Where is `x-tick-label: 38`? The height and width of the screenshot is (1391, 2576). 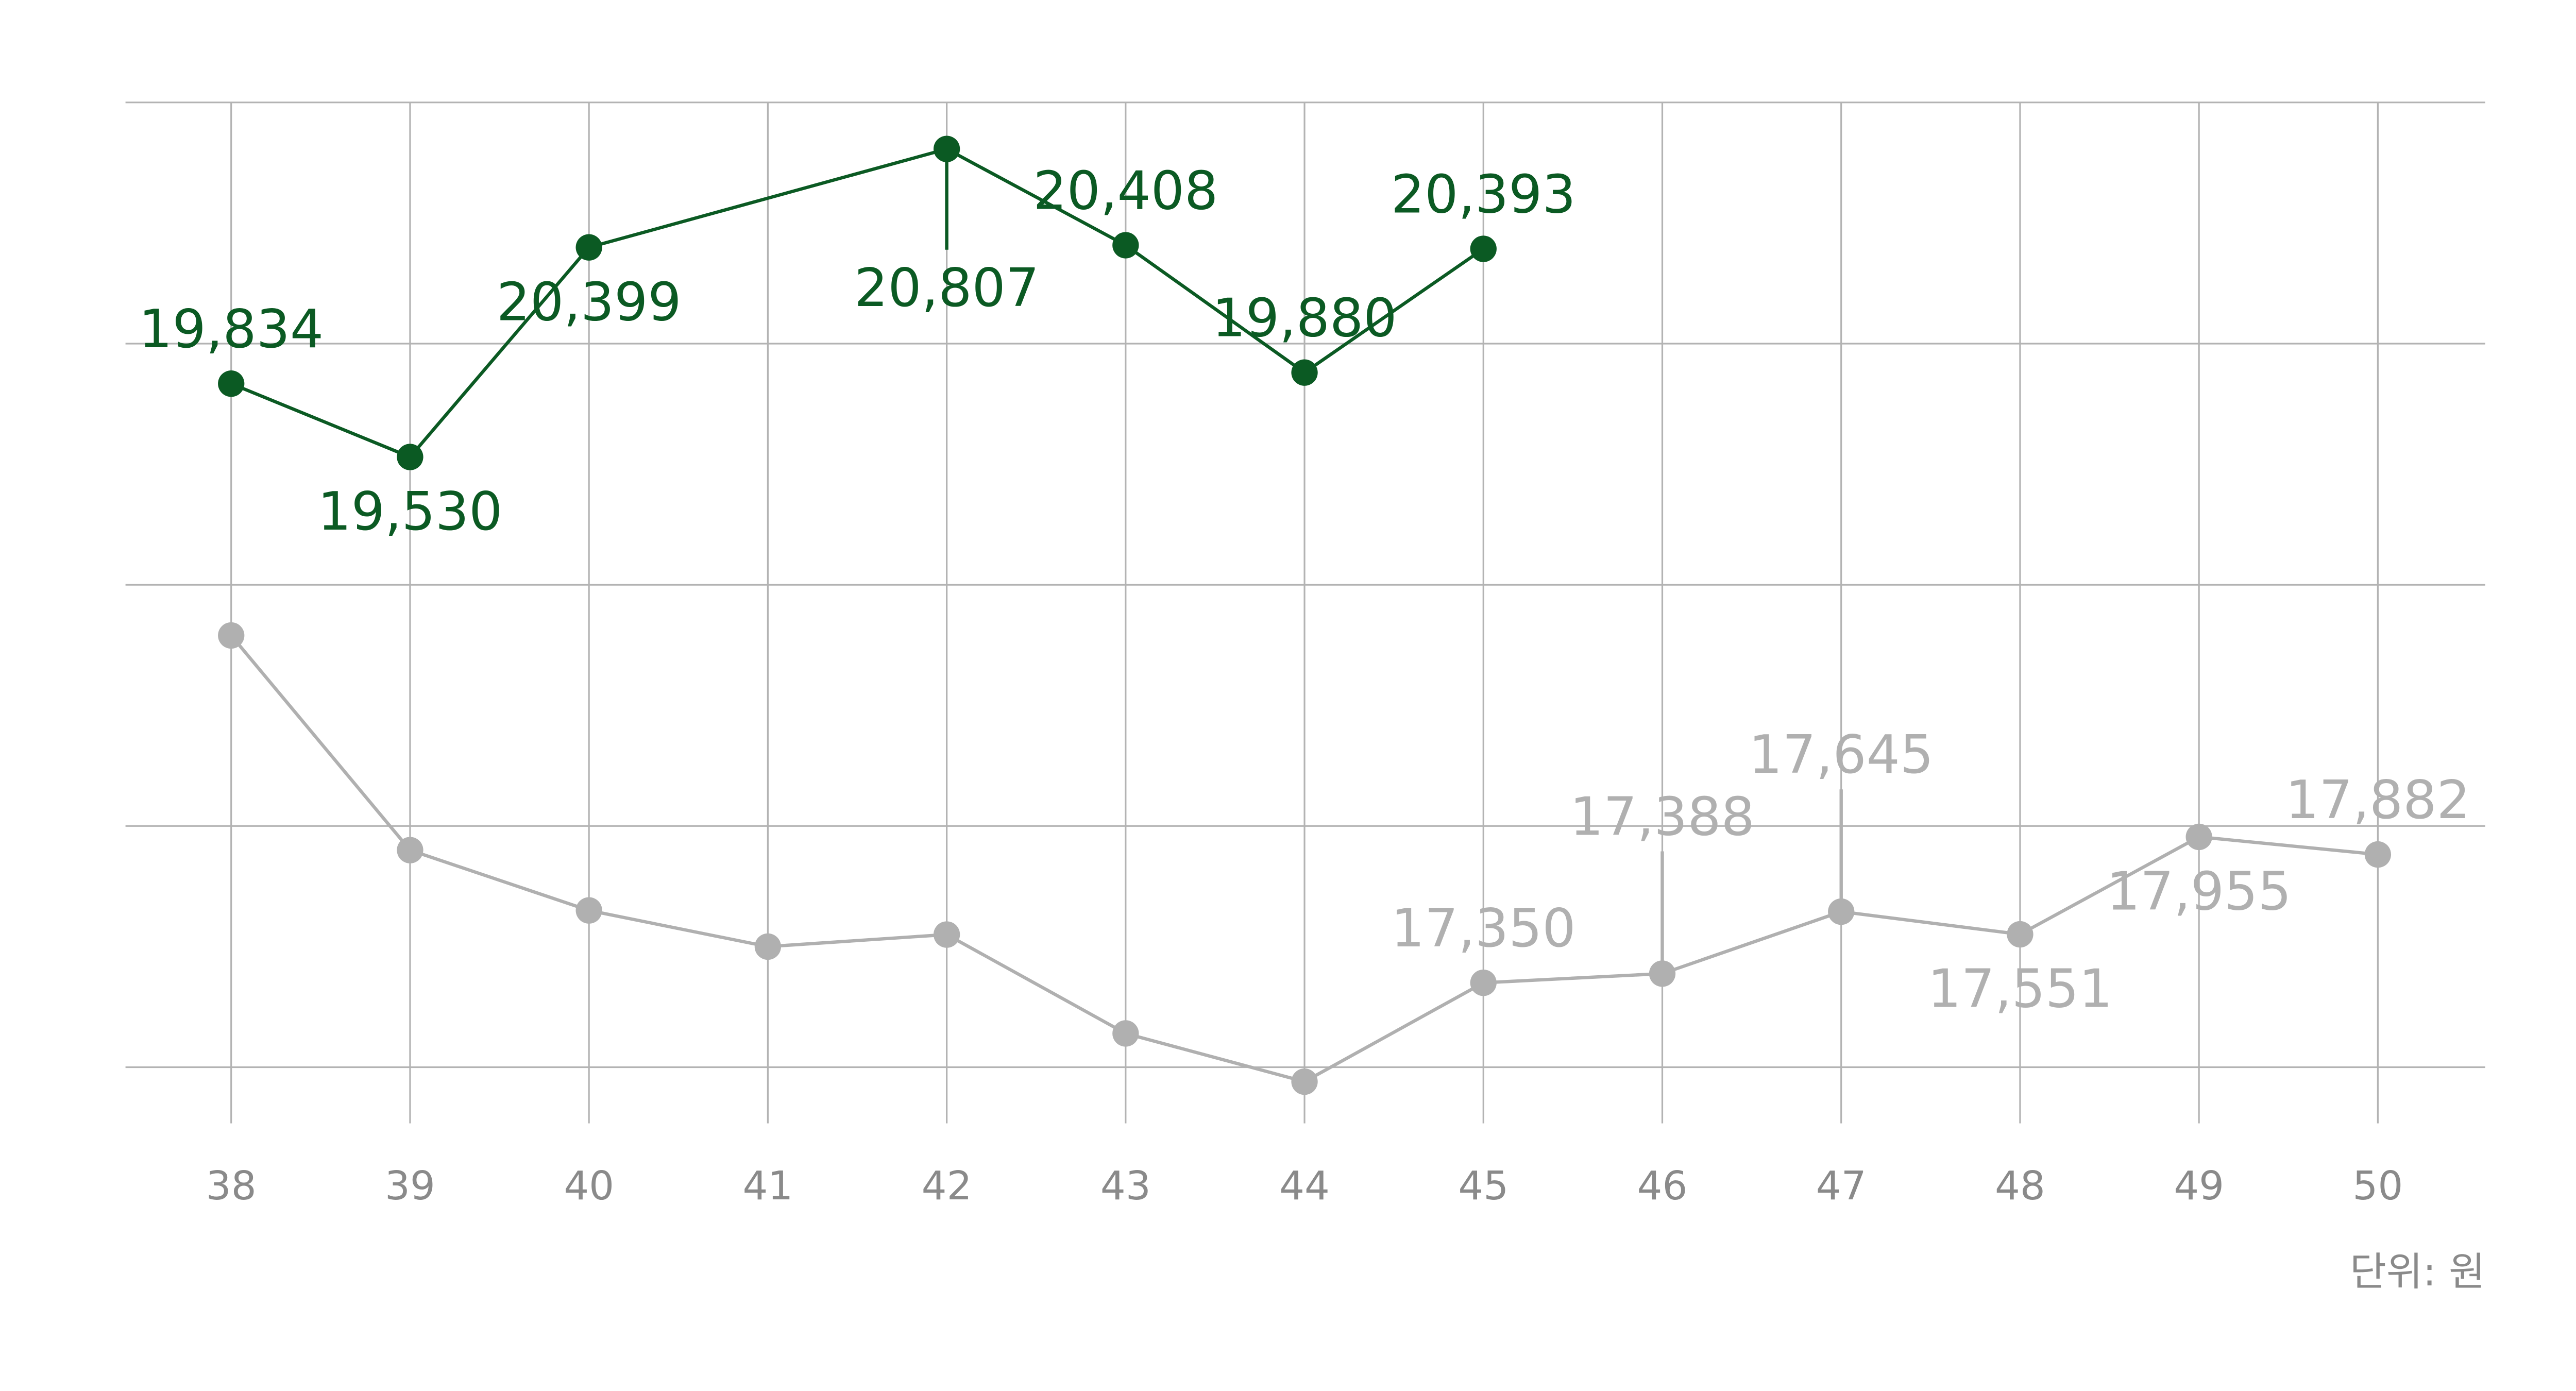
x-tick-label: 38 is located at coordinates (231, 1186).